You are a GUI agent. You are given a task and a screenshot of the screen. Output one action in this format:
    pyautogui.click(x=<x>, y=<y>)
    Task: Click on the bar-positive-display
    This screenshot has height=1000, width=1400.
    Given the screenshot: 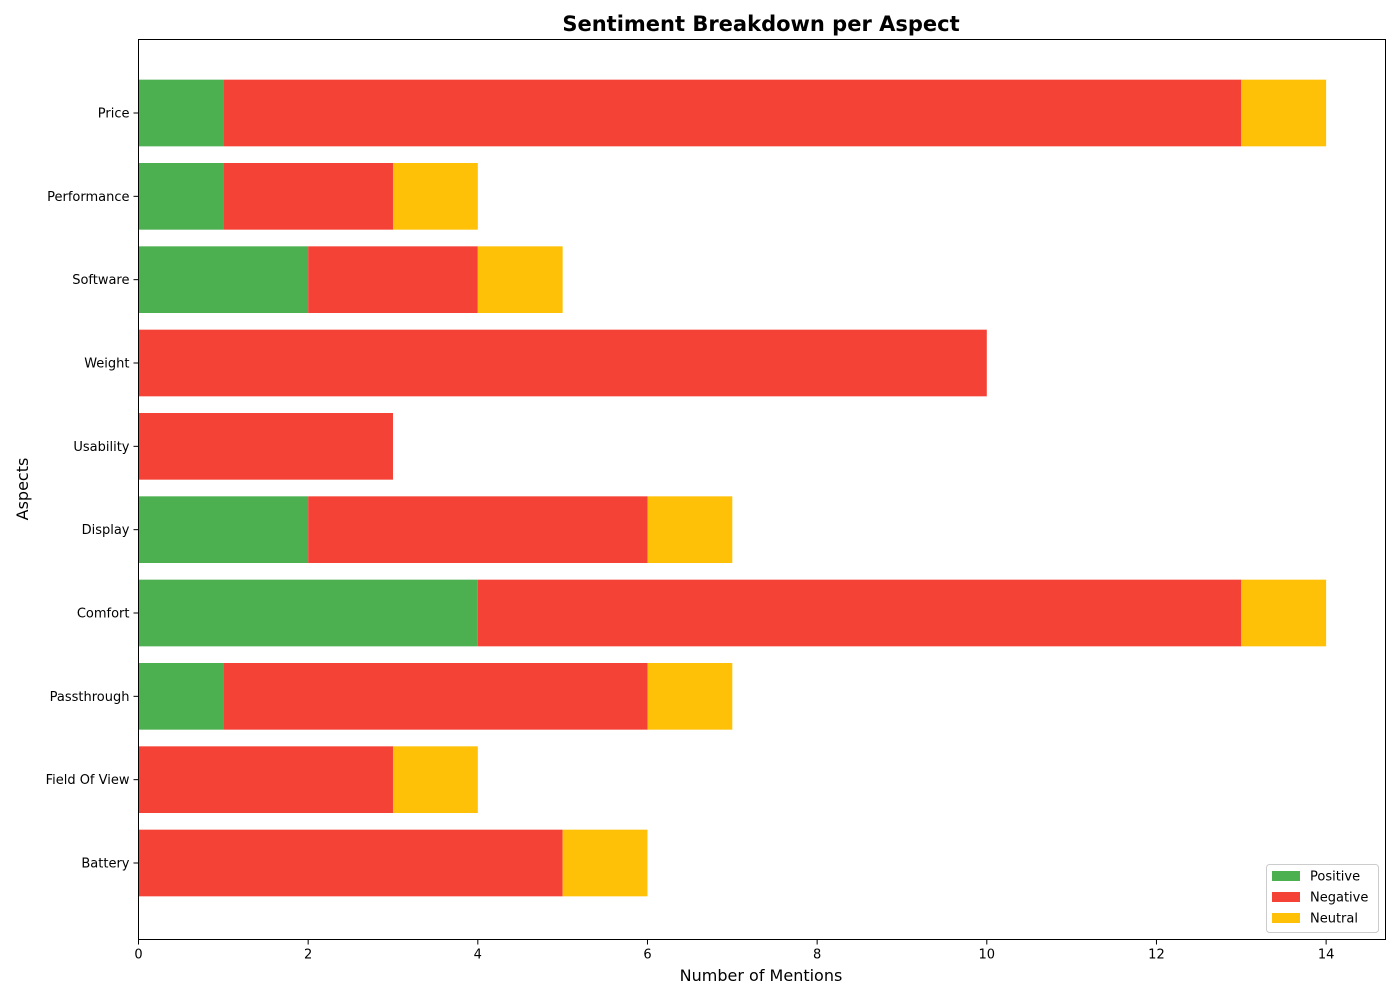 What is the action you would take?
    pyautogui.click(x=223, y=529)
    